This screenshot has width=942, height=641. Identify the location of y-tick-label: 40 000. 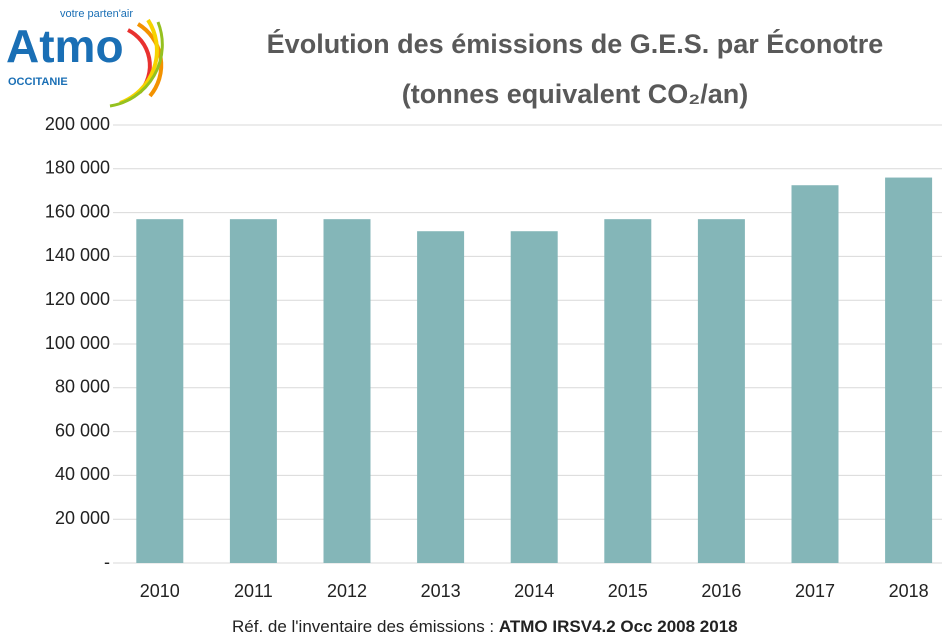
(82, 474).